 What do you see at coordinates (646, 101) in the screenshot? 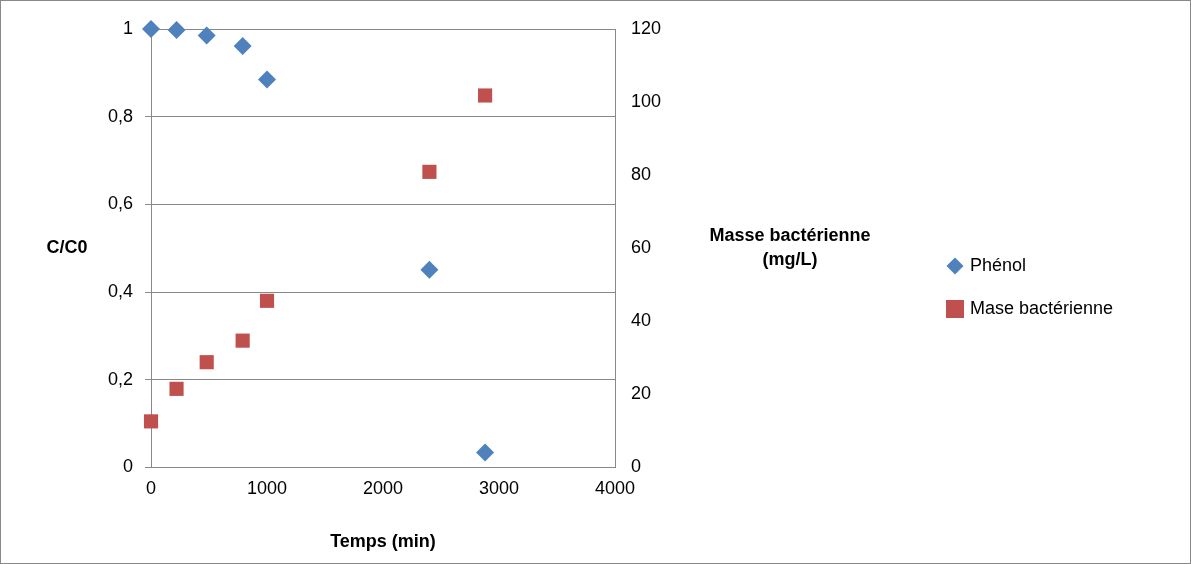
I see `y2-tick-label: 100` at bounding box center [646, 101].